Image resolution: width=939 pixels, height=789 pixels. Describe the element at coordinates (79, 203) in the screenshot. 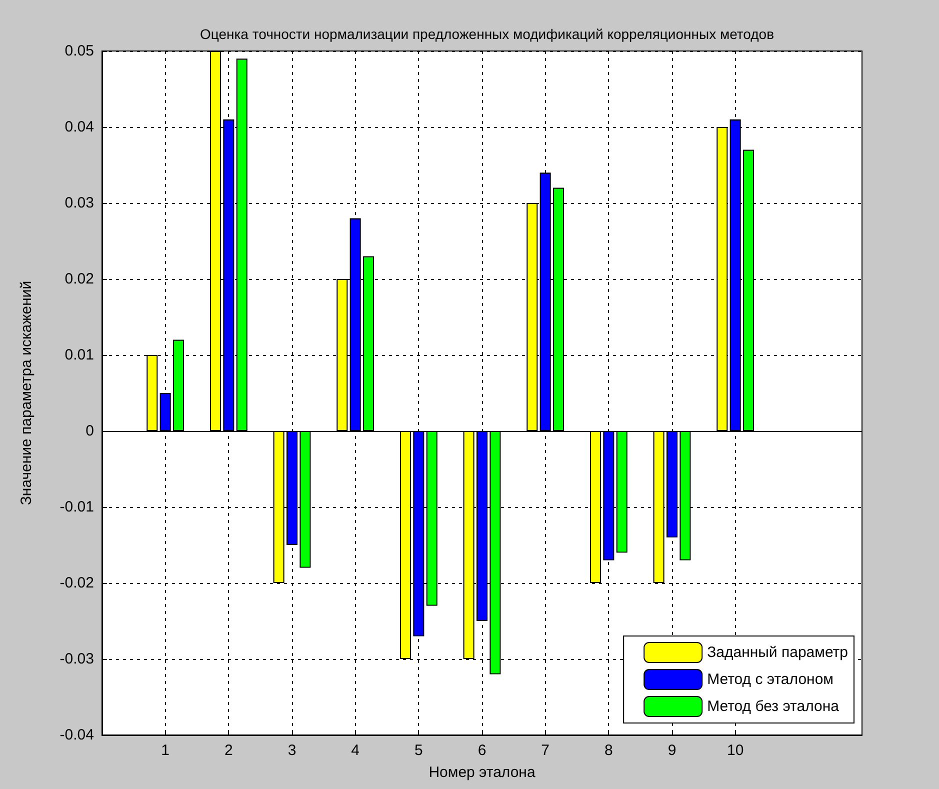

I see `y-tick-label: 0.03` at that location.